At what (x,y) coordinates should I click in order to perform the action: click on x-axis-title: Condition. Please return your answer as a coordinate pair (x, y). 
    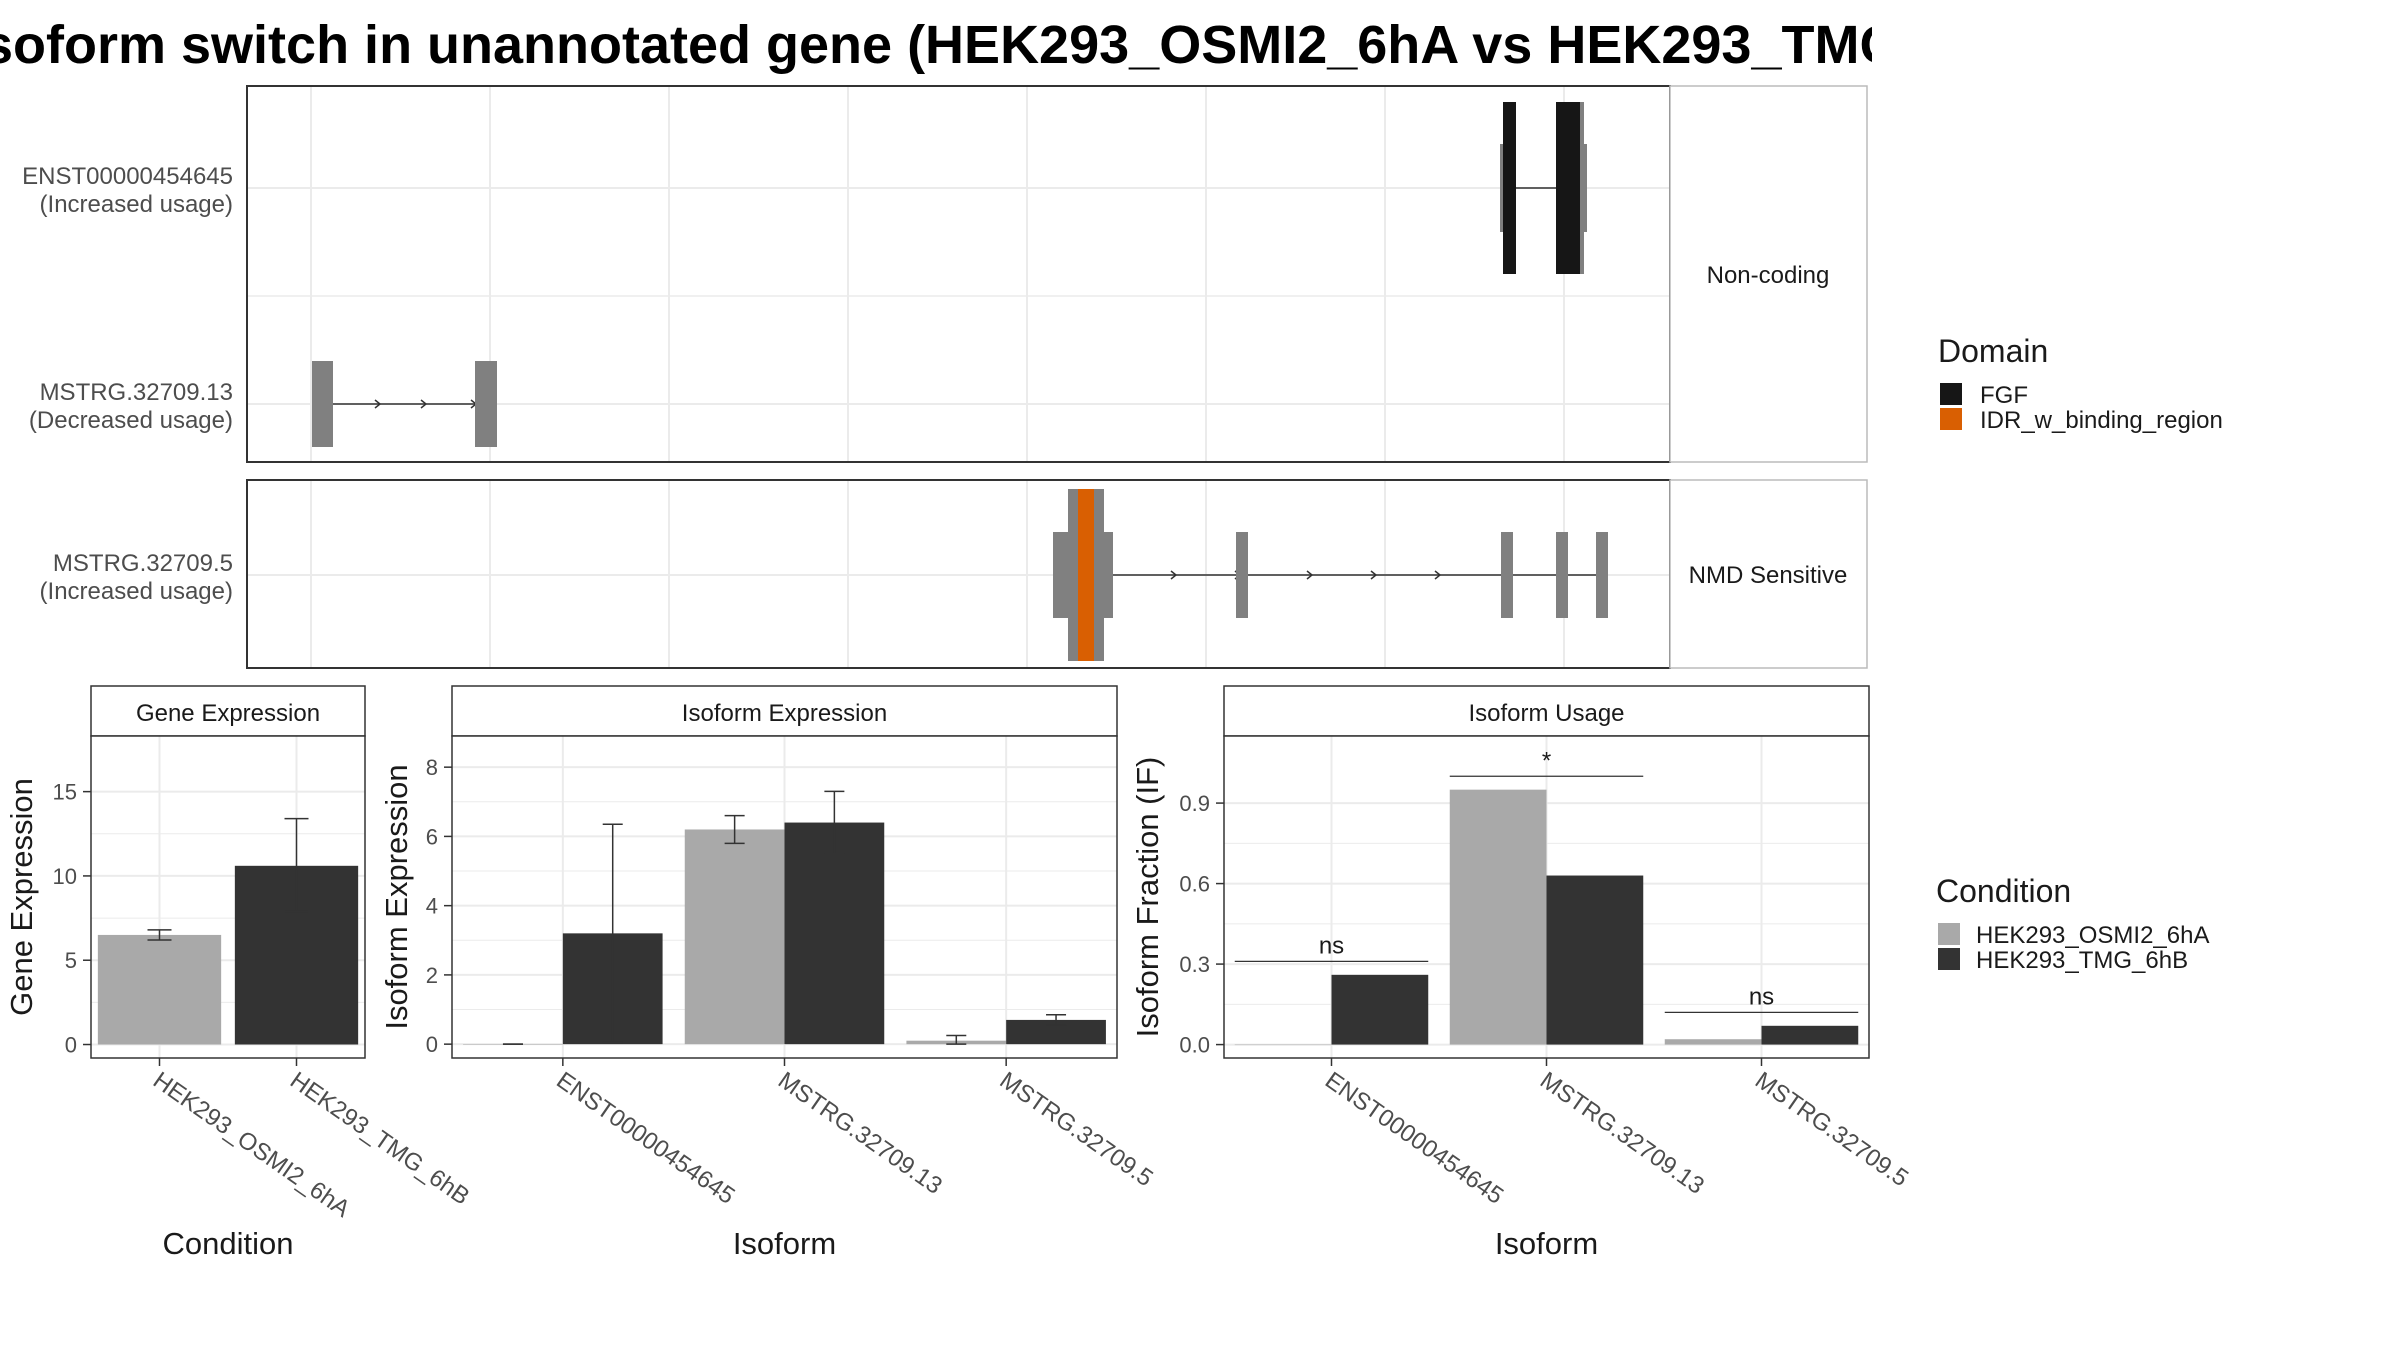
    Looking at the image, I should click on (228, 1243).